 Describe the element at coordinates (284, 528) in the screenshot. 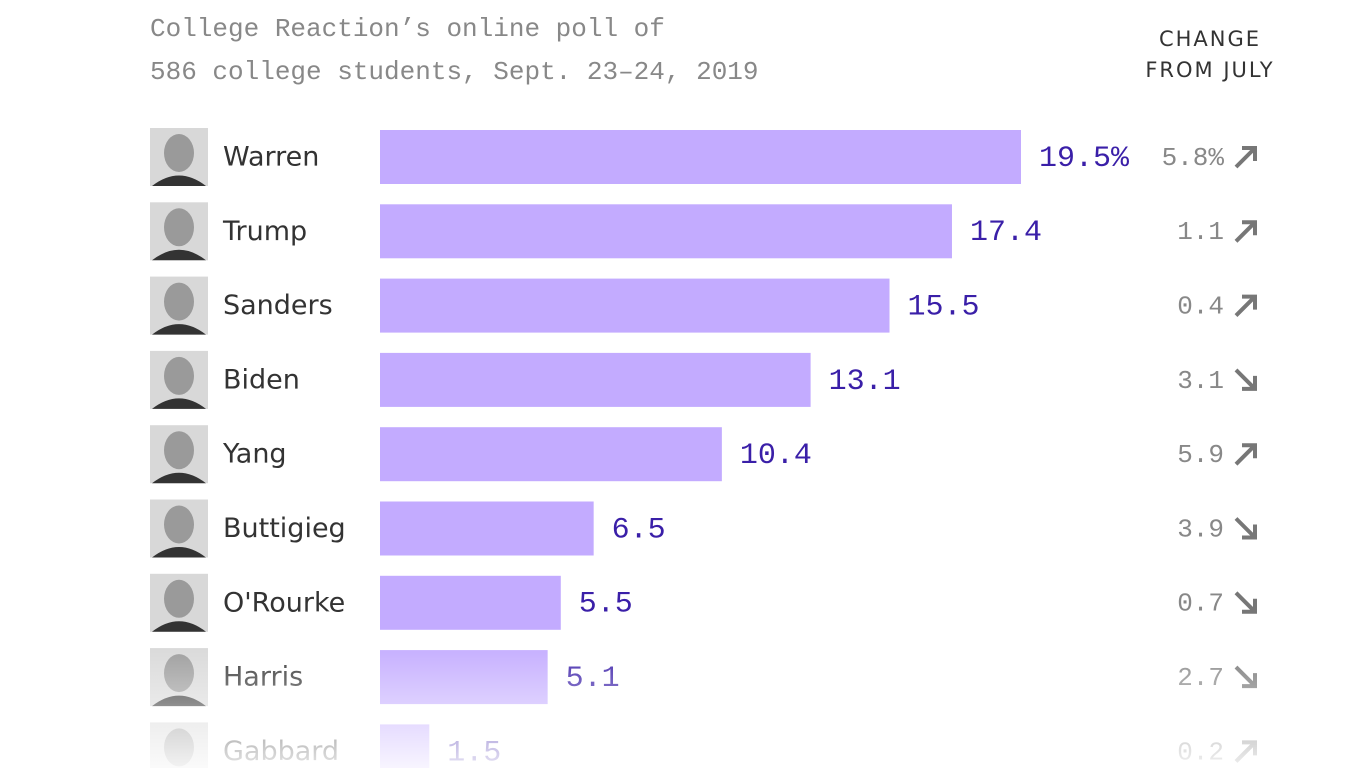

I see `category-label: Buttigieg` at that location.